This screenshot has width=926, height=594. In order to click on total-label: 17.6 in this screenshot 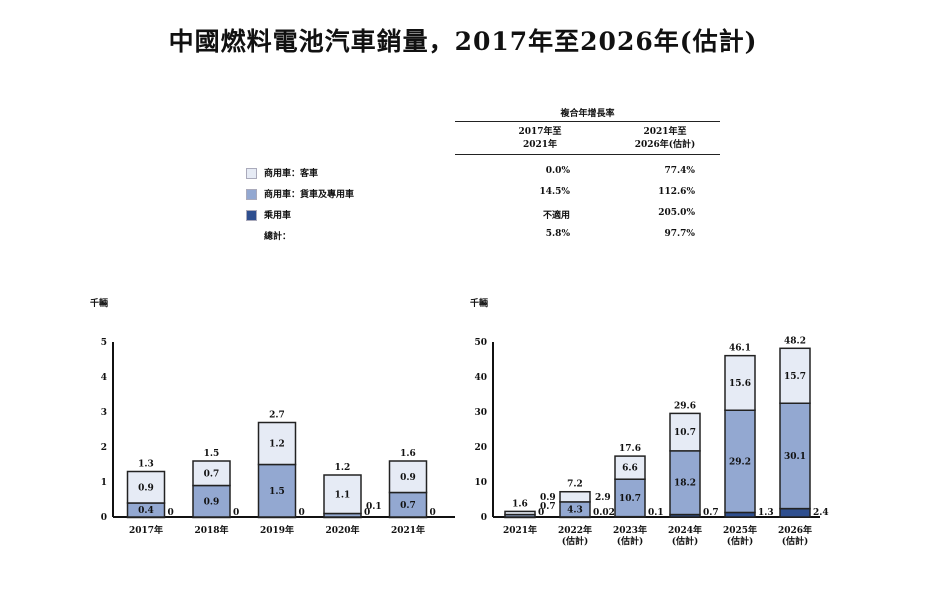, I will do `click(630, 449)`.